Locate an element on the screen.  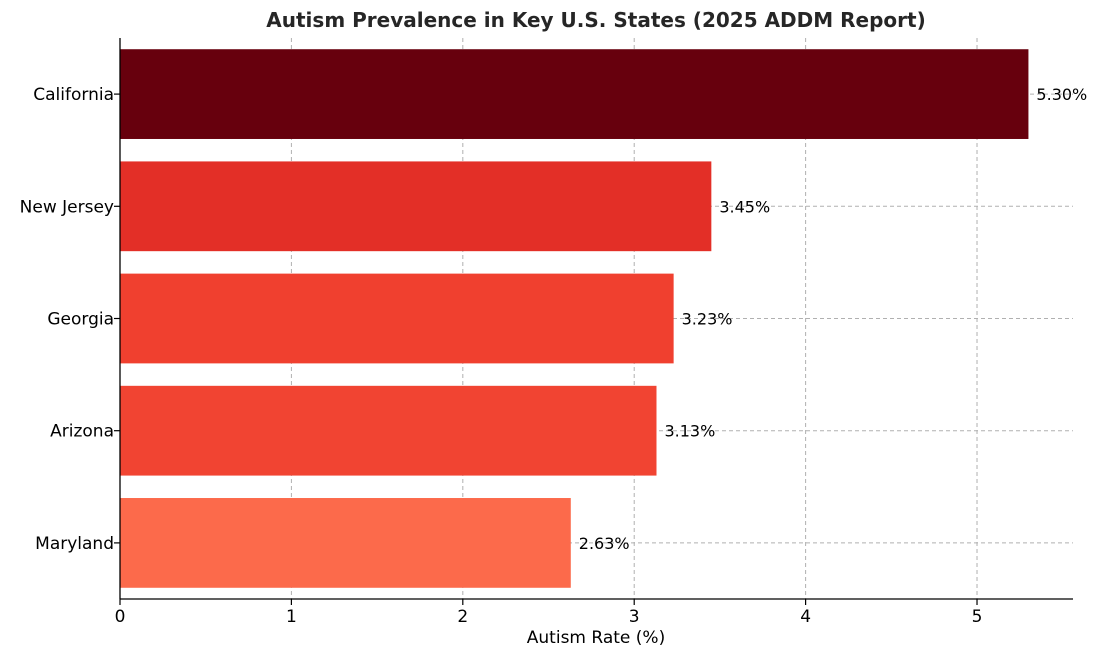
data-label: 3.13% is located at coordinates (689, 431).